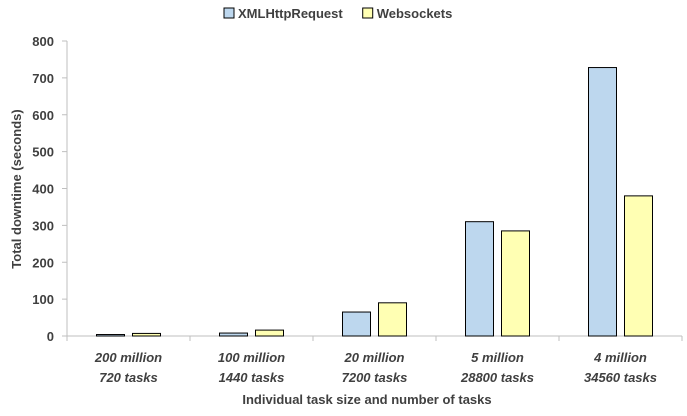 The image size is (687, 416). Describe the element at coordinates (43, 225) in the screenshot. I see `y-tick-label: 300` at that location.